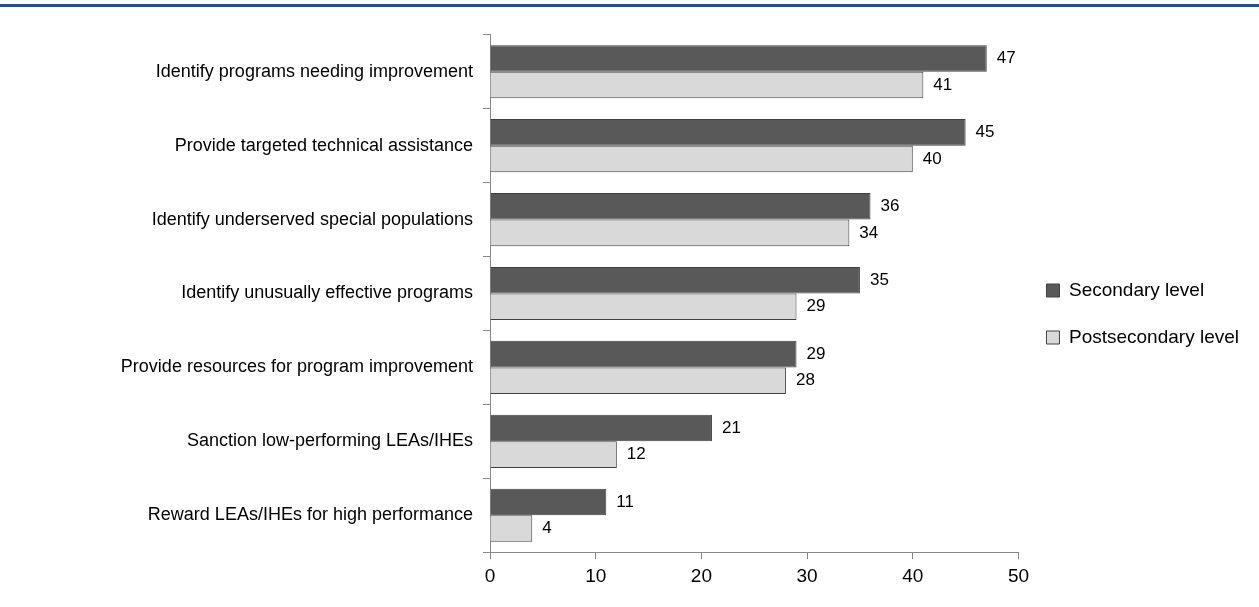 The width and height of the screenshot is (1259, 607). Describe the element at coordinates (1136, 289) in the screenshot. I see `legend-label: Secondary level` at that location.